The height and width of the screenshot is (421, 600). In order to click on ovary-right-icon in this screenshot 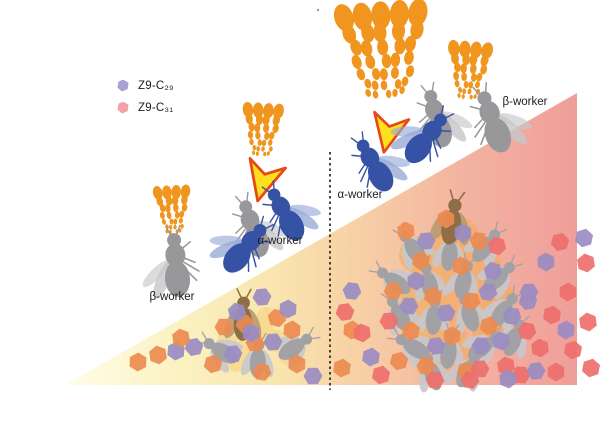, I will do `click(471, 69)`.